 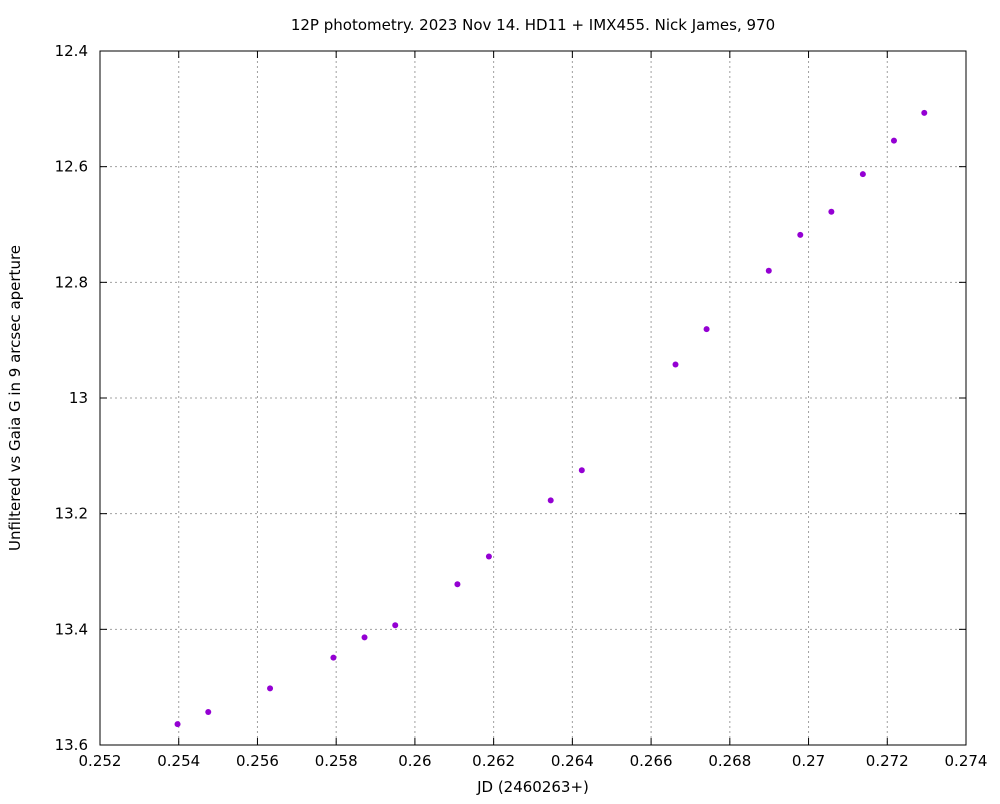 I want to click on y-tick-label: 13.6, so click(x=71, y=745).